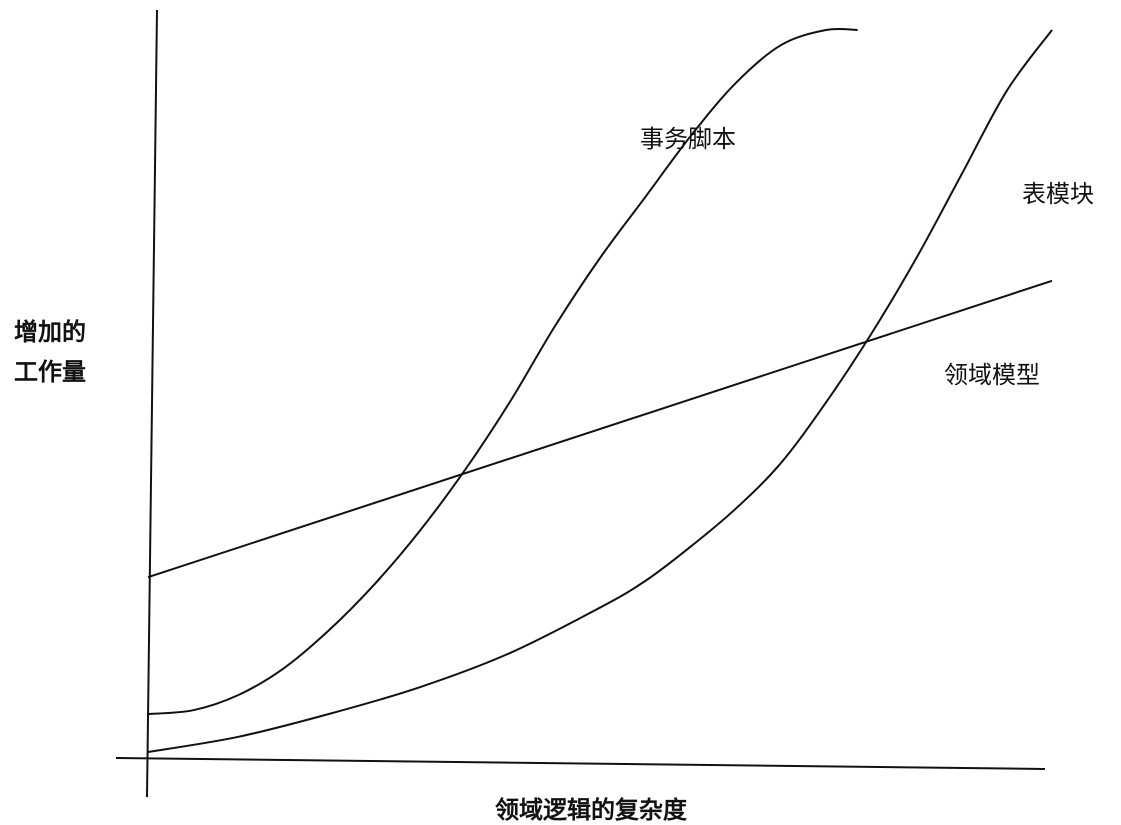  Describe the element at coordinates (580, 763) in the screenshot. I see `x-axis` at that location.